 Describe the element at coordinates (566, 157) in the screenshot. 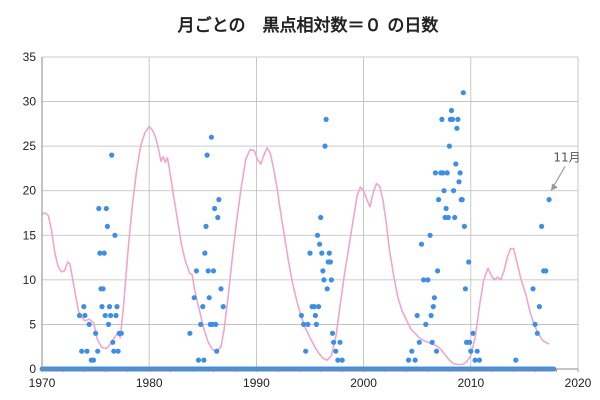

I see `annotation-label: 11月` at that location.